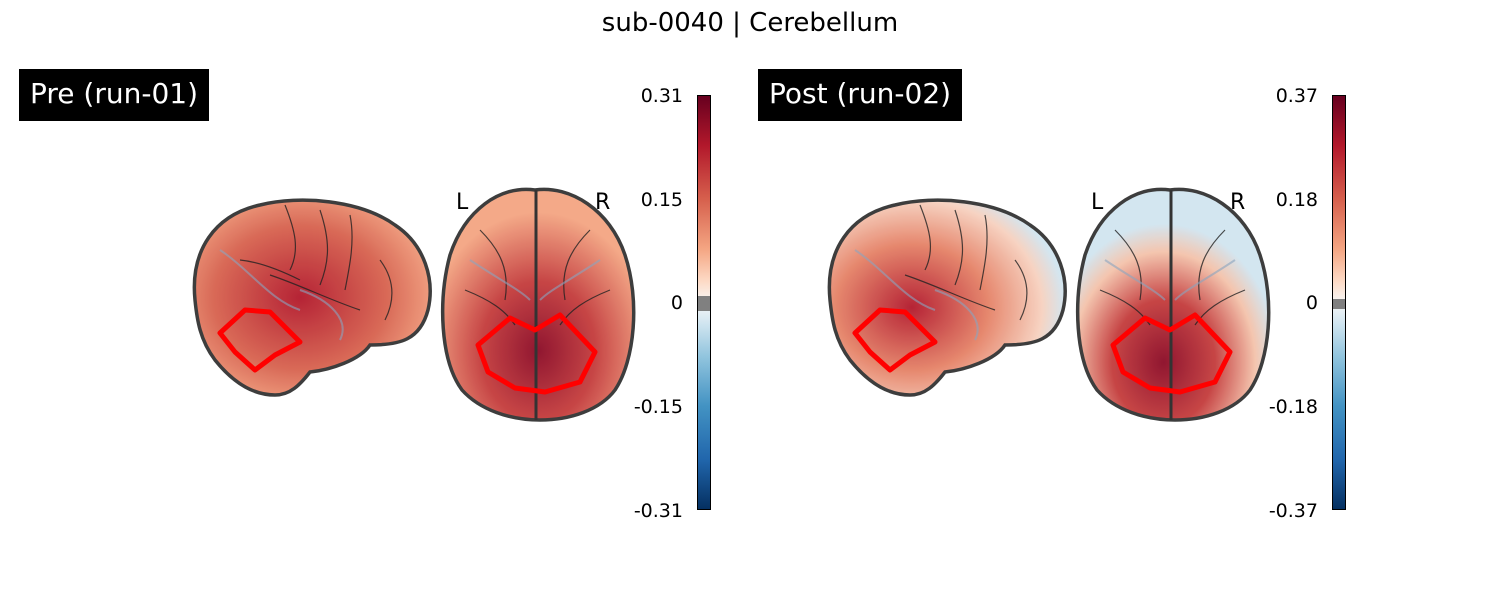 This screenshot has height=600, width=1500. What do you see at coordinates (661, 200) in the screenshot?
I see `colorbar-tick: 0.15` at bounding box center [661, 200].